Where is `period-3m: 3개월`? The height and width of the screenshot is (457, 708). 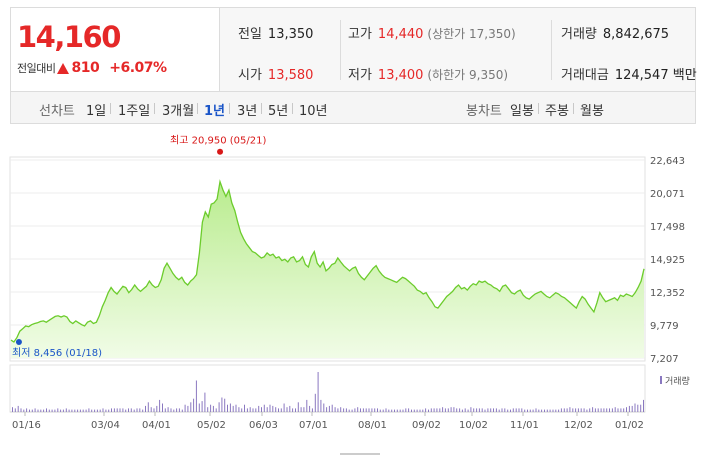 period-3m: 3개월 is located at coordinates (178, 111).